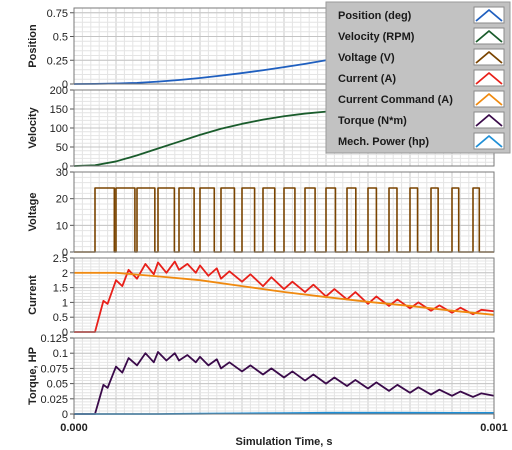 This screenshot has height=450, width=512. I want to click on legend-entry-label: Current Command (A), so click(395, 100).